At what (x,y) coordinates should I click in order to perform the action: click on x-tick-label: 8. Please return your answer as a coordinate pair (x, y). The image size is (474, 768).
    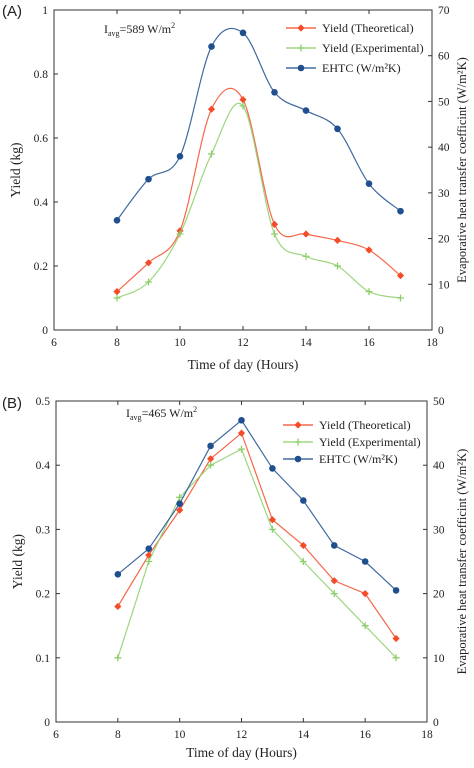
    Looking at the image, I should click on (117, 343).